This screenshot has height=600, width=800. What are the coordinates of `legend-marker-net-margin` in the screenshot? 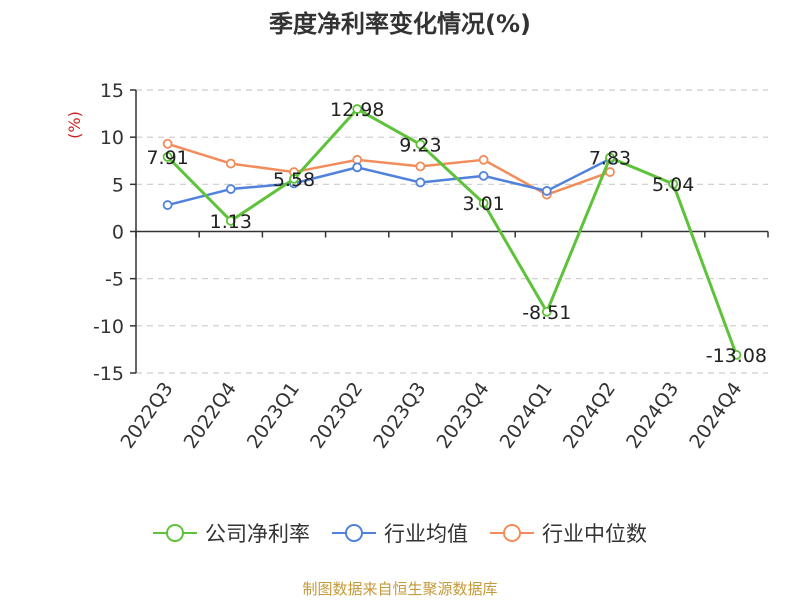 It's located at (175, 533).